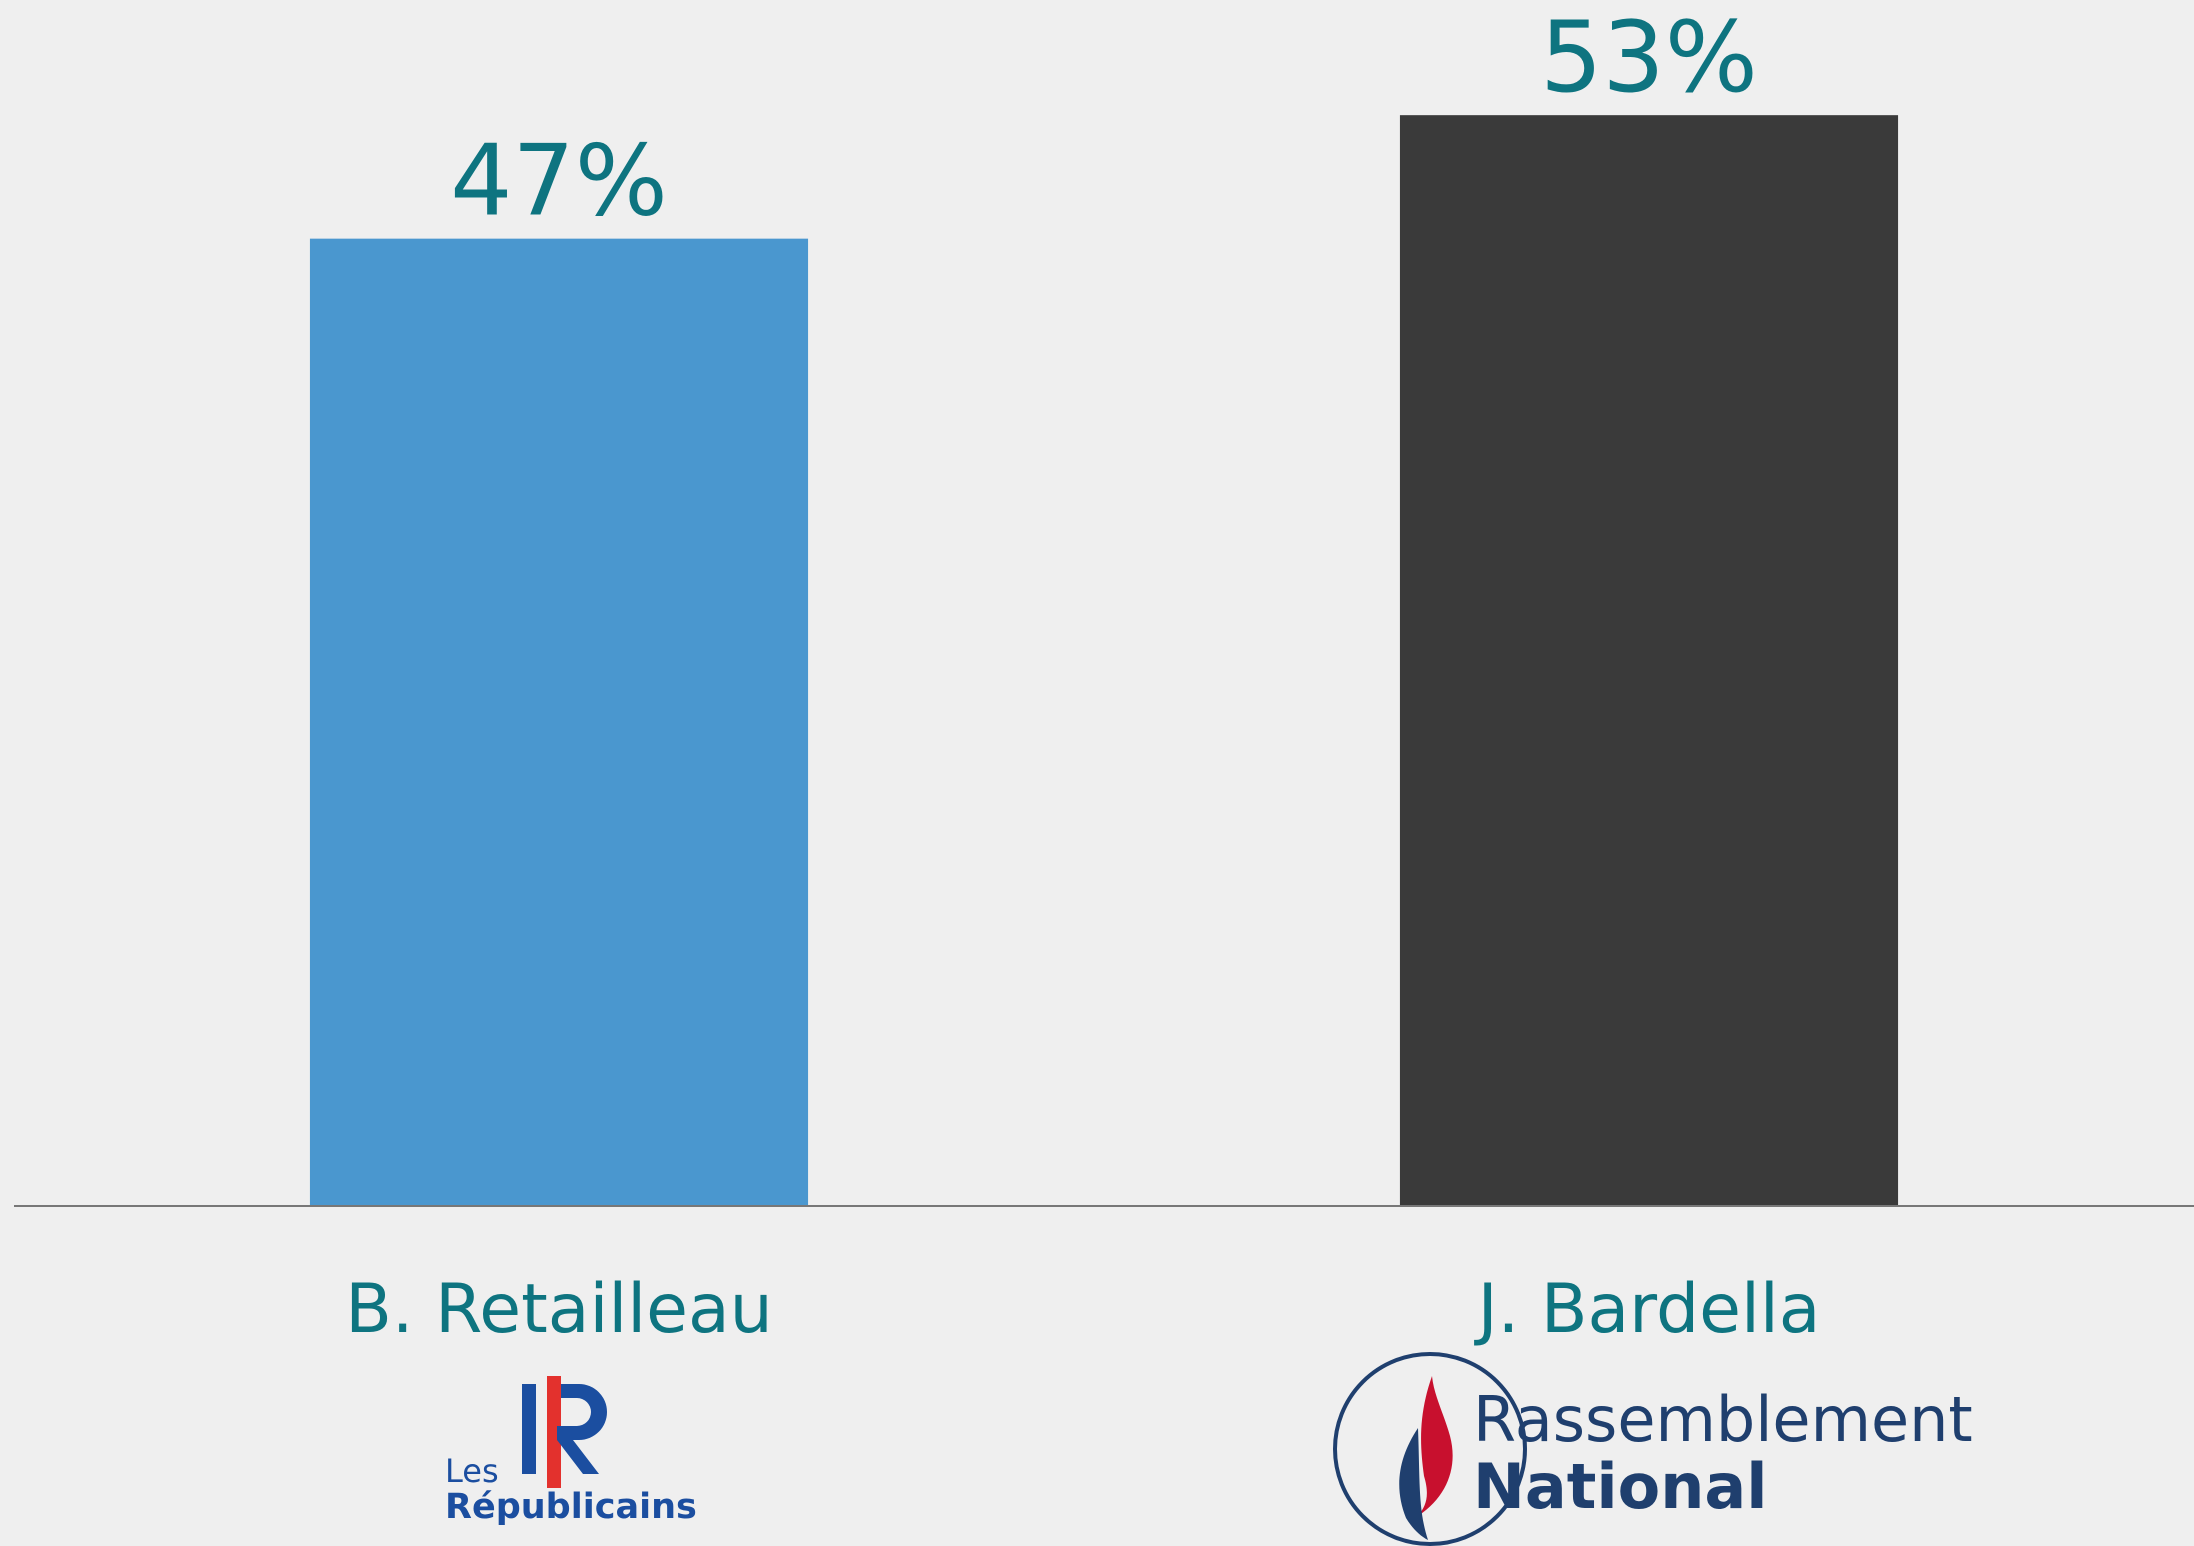  I want to click on logo-bar-red, so click(554, 1432).